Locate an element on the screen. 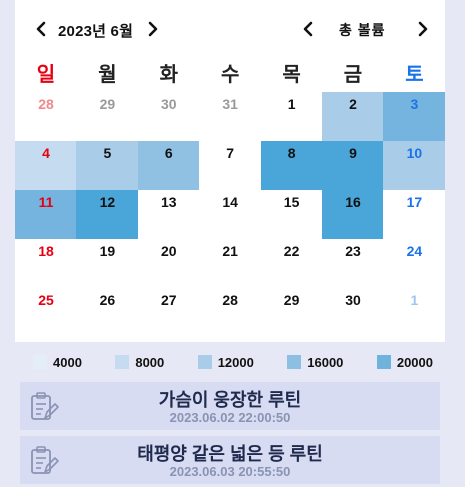 The height and width of the screenshot is (487, 465). calendar-day: 14 is located at coordinates (230, 215).